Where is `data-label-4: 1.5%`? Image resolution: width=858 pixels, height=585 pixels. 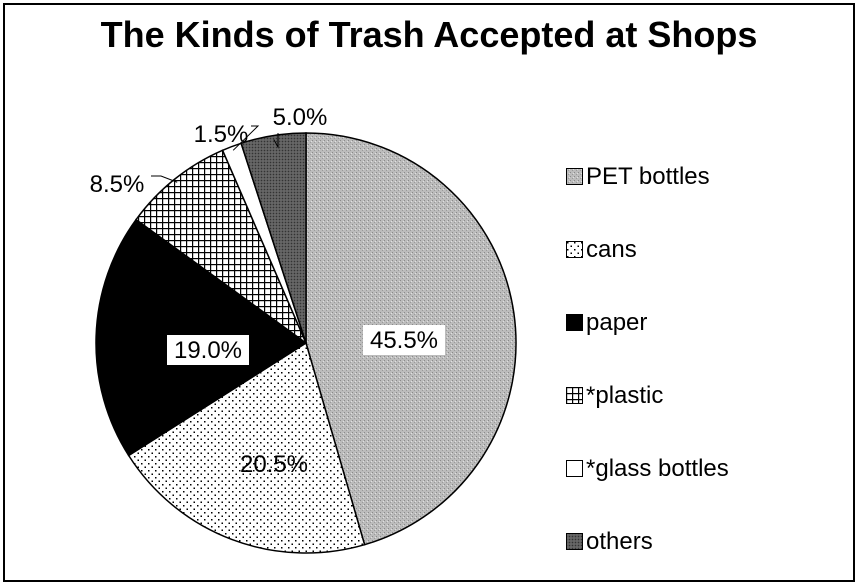 data-label-4: 1.5% is located at coordinates (221, 134).